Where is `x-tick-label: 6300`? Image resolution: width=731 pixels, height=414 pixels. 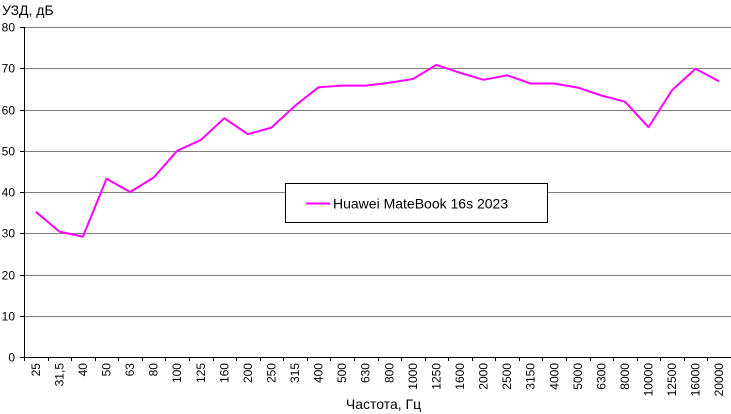
x-tick-label: 6300 is located at coordinates (601, 376).